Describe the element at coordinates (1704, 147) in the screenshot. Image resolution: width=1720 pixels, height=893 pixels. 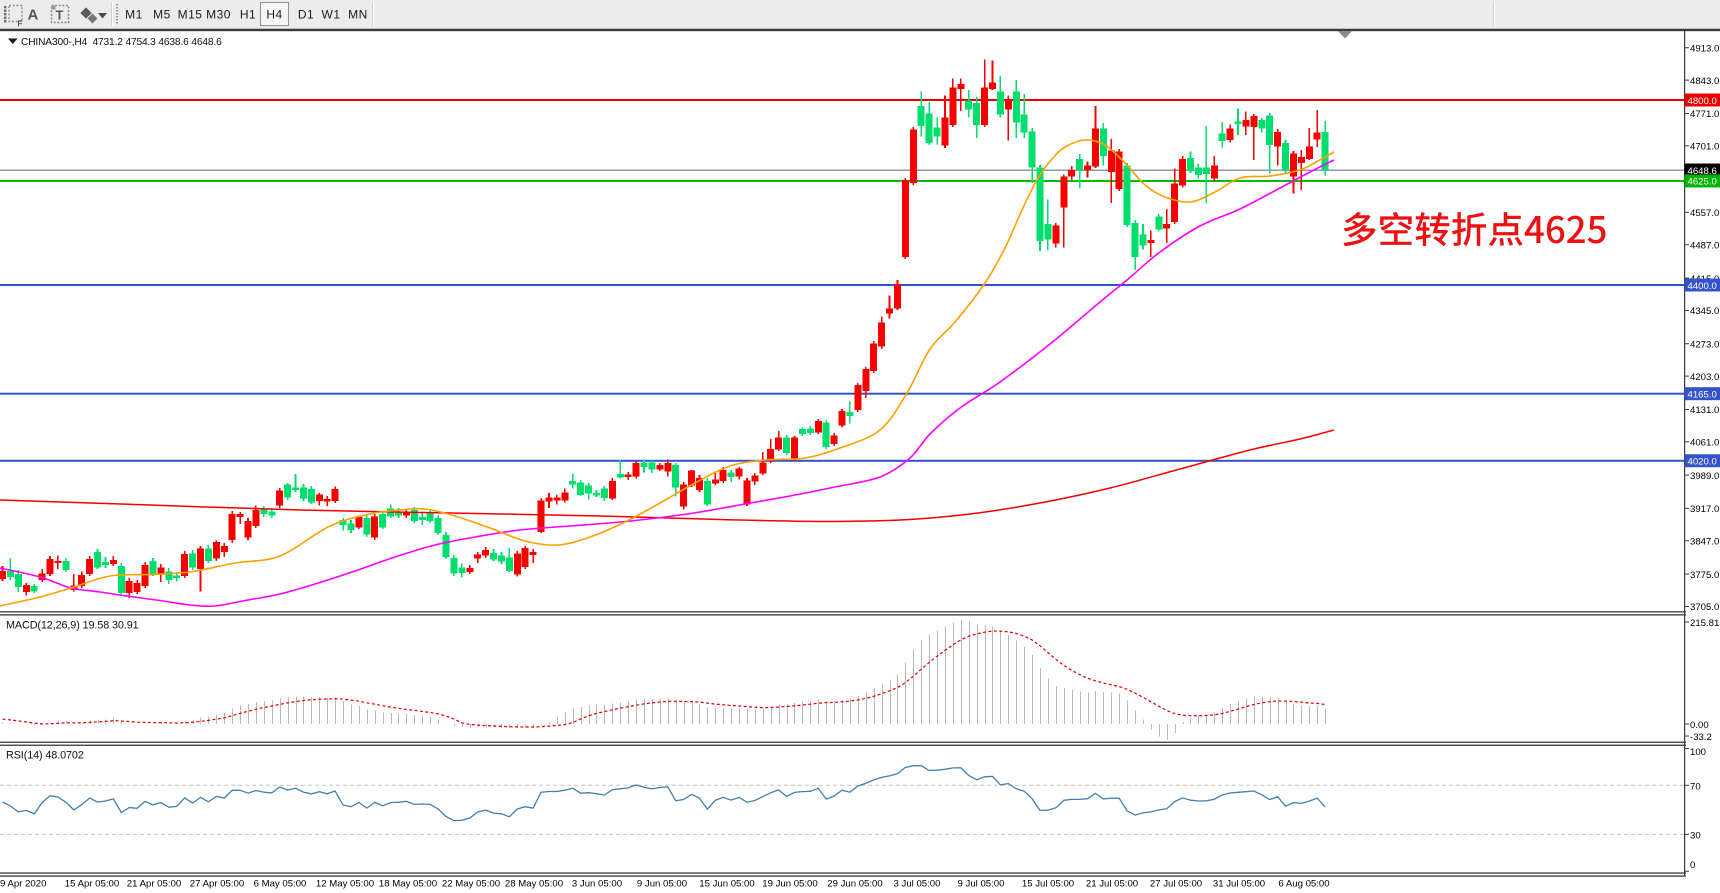
I see `svg-text: 4701.0` at that location.